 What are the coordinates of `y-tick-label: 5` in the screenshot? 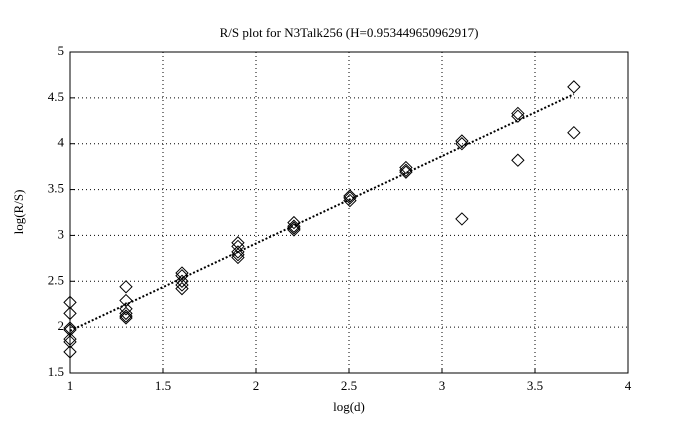 It's located at (61, 50).